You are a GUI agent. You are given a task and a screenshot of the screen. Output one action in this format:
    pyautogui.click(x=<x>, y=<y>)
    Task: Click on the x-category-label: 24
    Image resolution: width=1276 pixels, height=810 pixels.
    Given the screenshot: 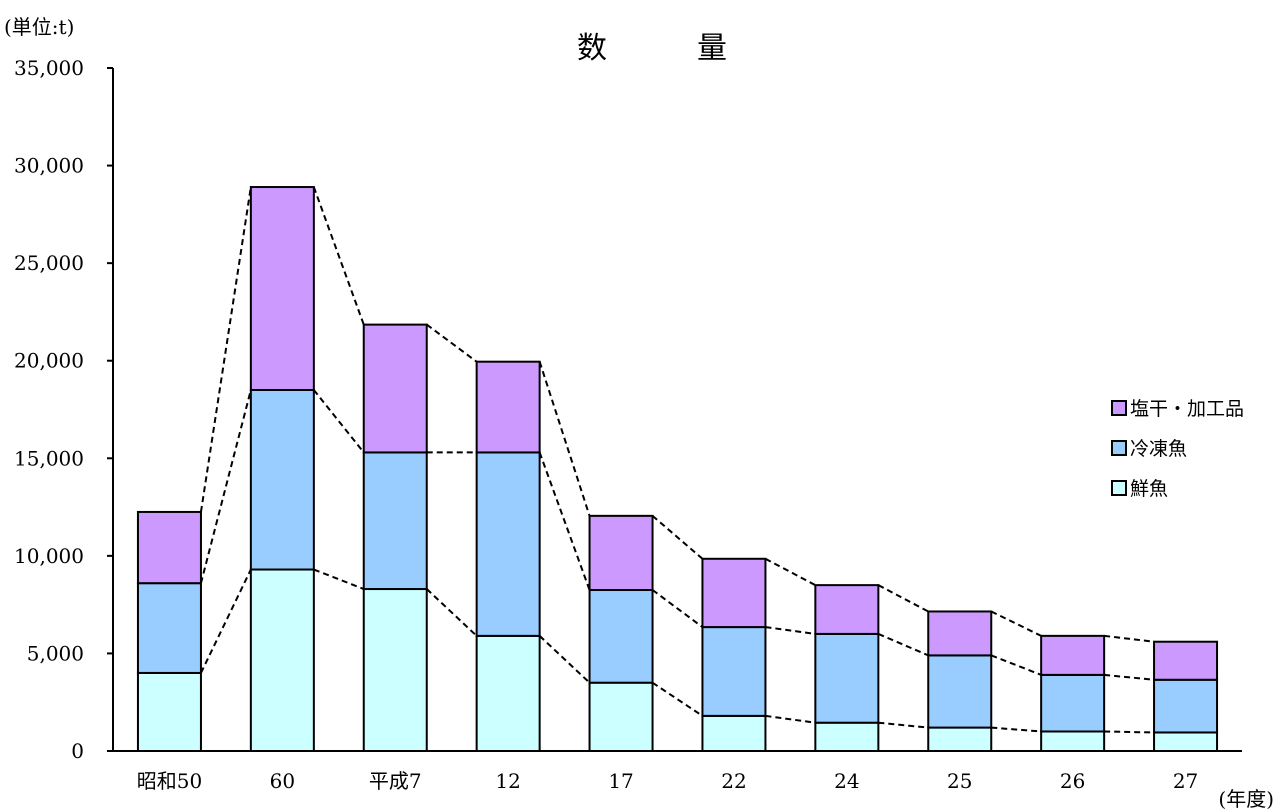 What is the action you would take?
    pyautogui.click(x=846, y=781)
    